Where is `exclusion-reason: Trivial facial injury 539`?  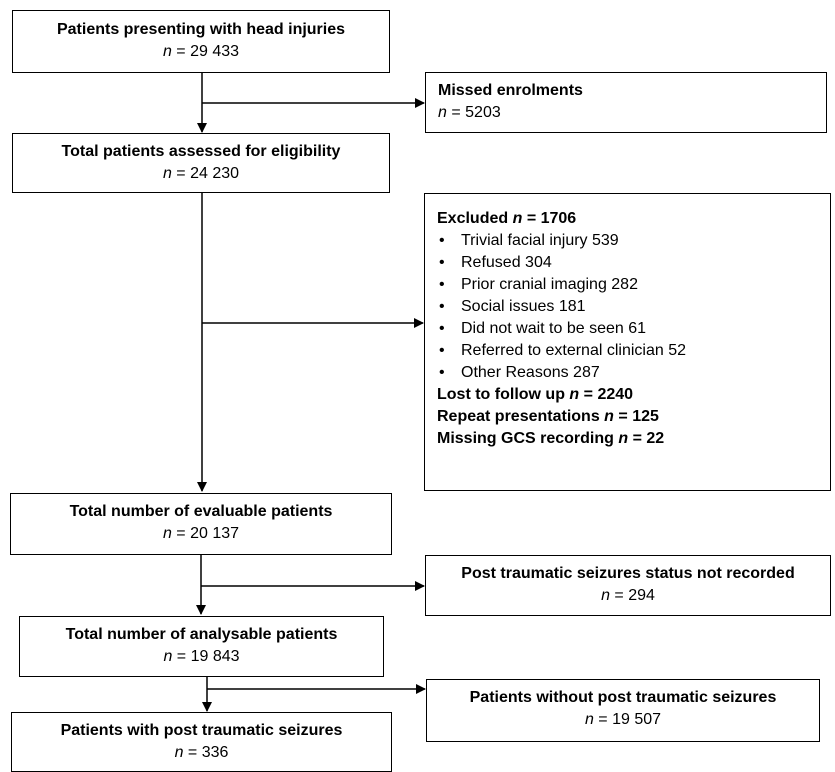 exclusion-reason: Trivial facial injury 539 is located at coordinates (633, 241).